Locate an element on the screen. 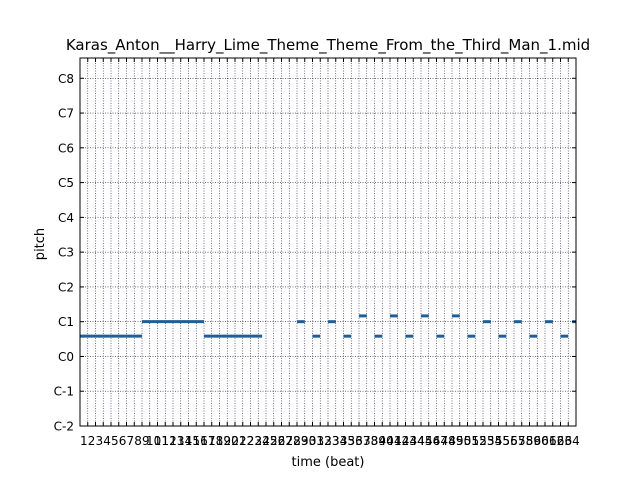 This screenshot has height=480, width=640. x-tick-label: 3 is located at coordinates (100, 441).